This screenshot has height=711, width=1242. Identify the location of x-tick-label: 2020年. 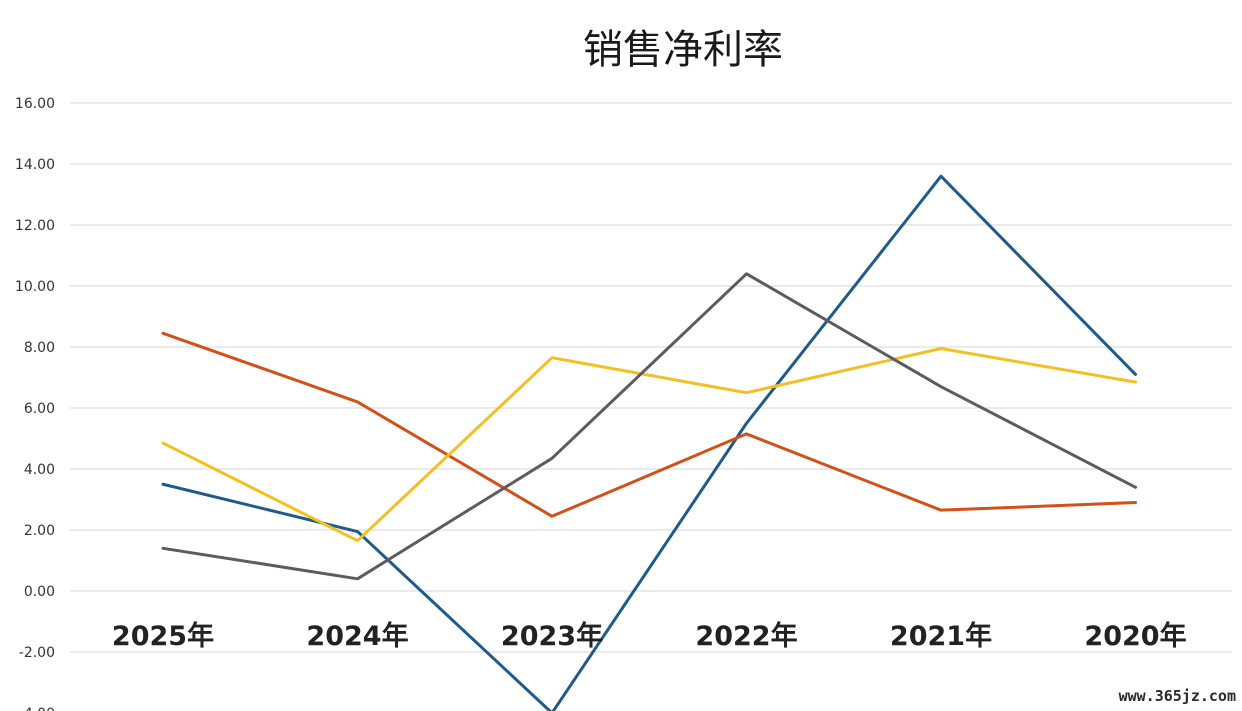
(1135, 636).